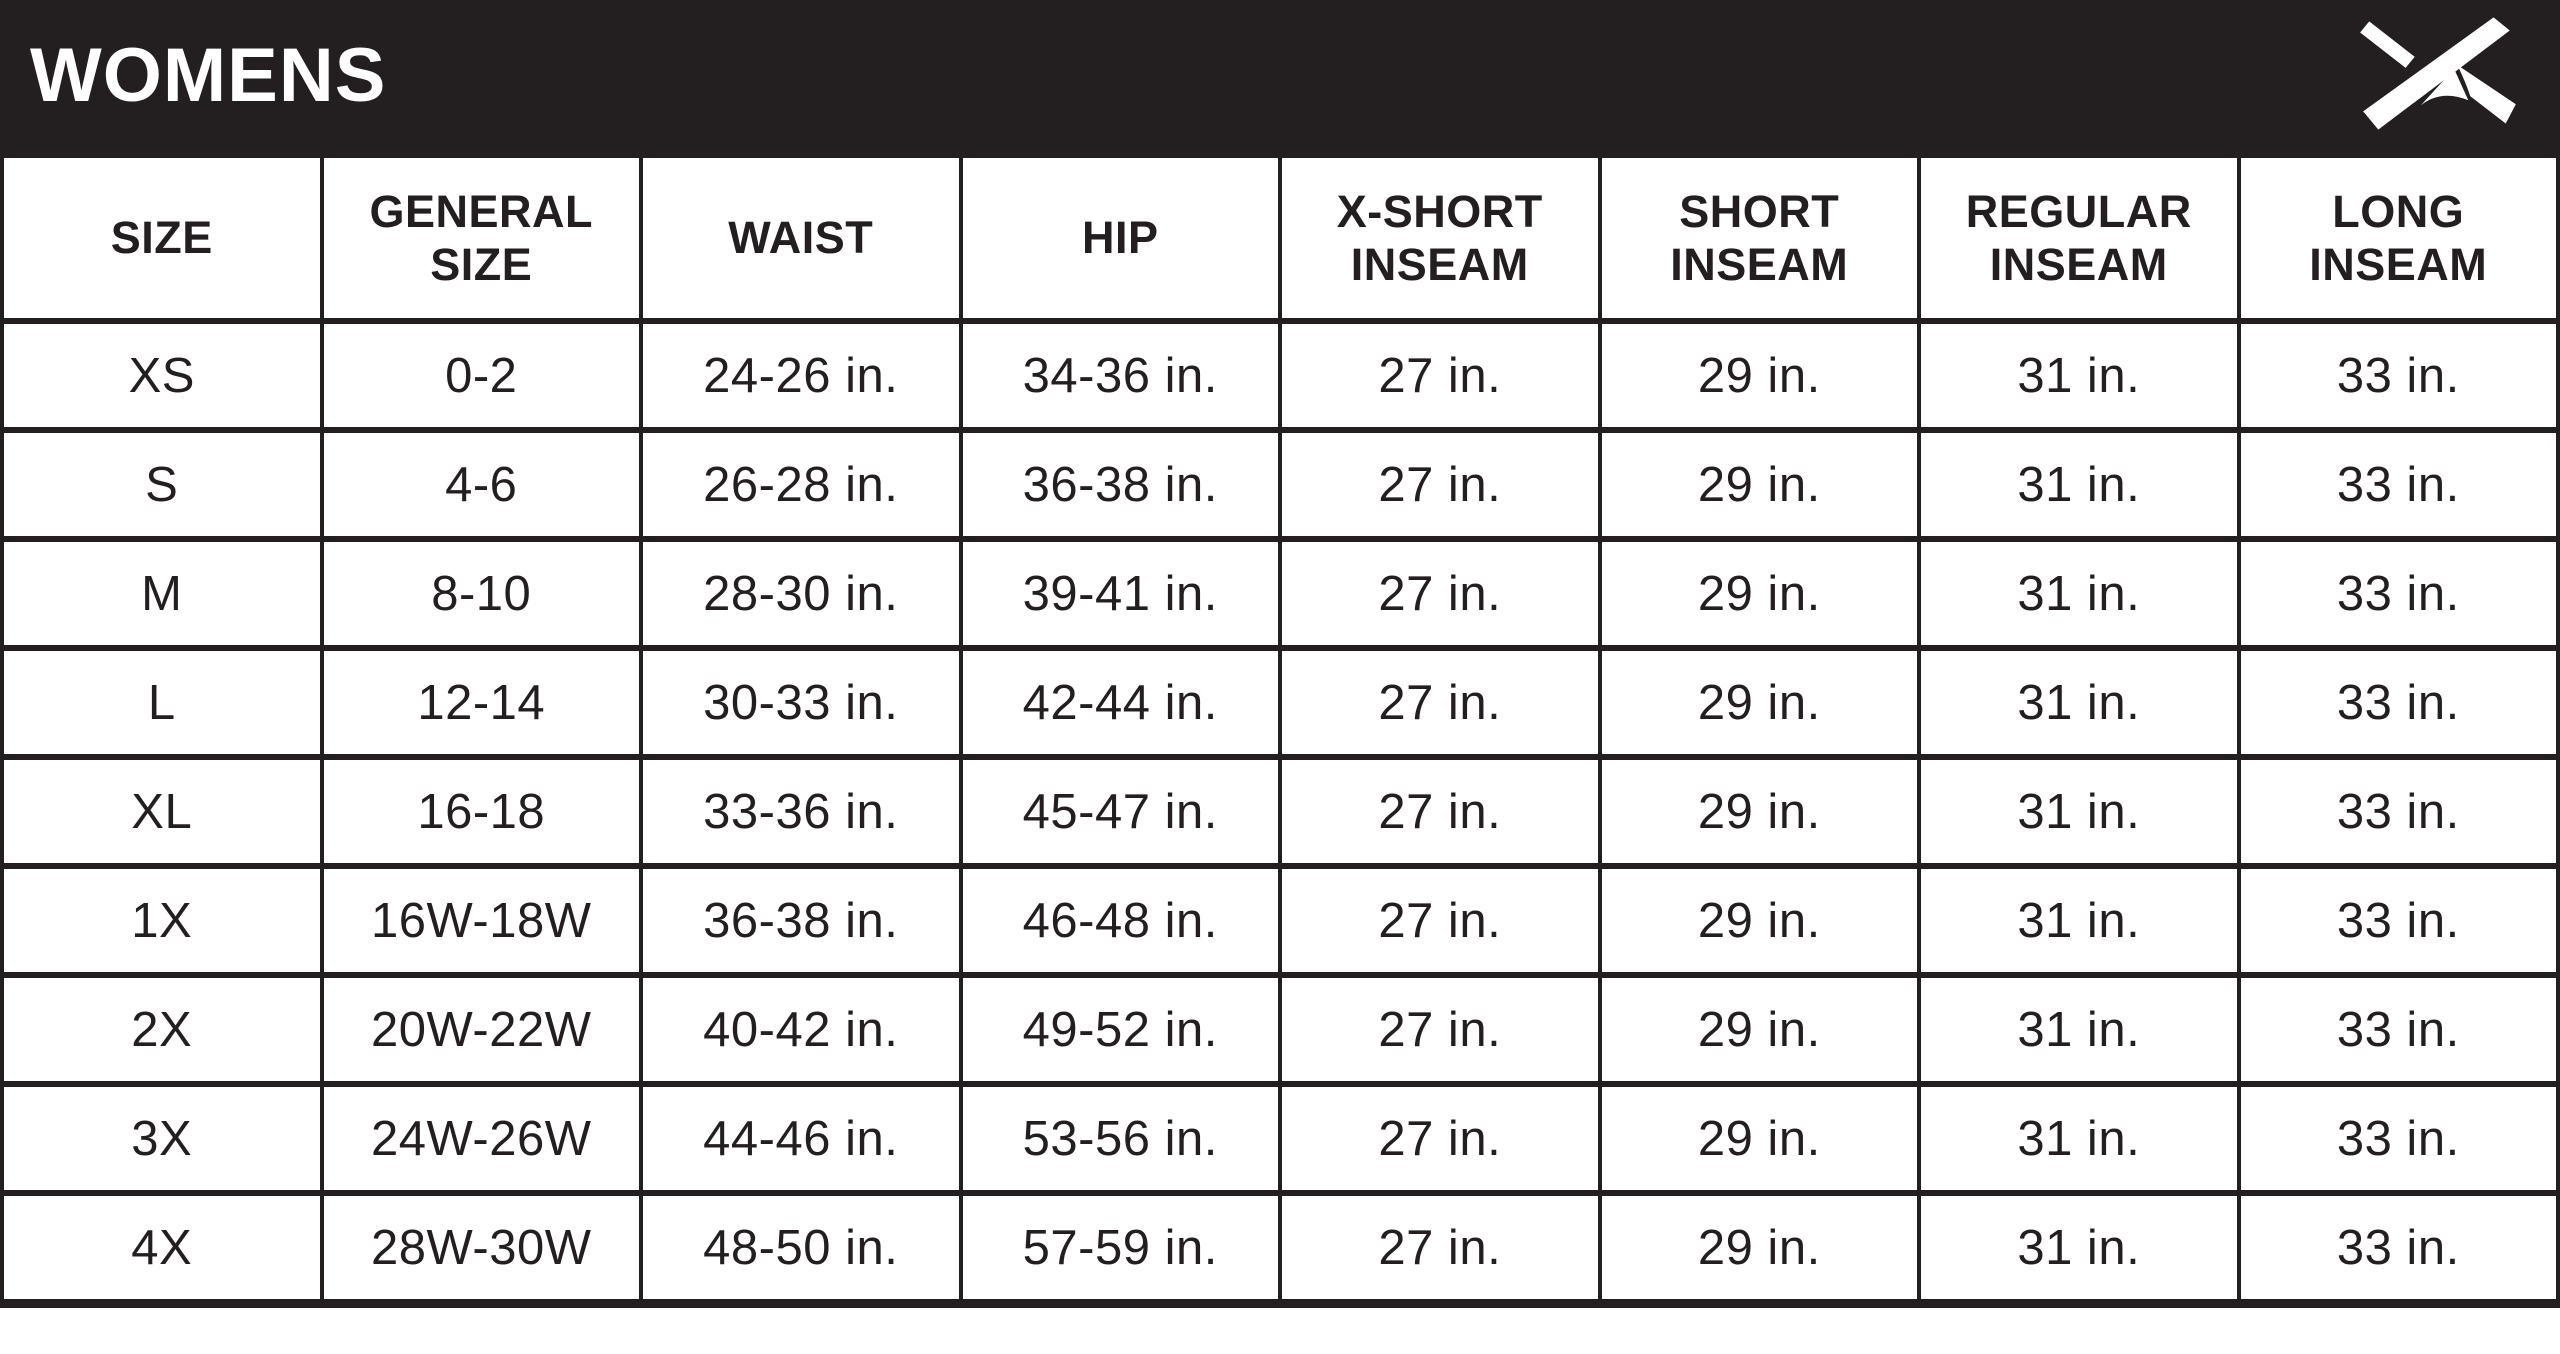  What do you see at coordinates (481, 1138) in the screenshot?
I see `table-cell: 24W-26W` at bounding box center [481, 1138].